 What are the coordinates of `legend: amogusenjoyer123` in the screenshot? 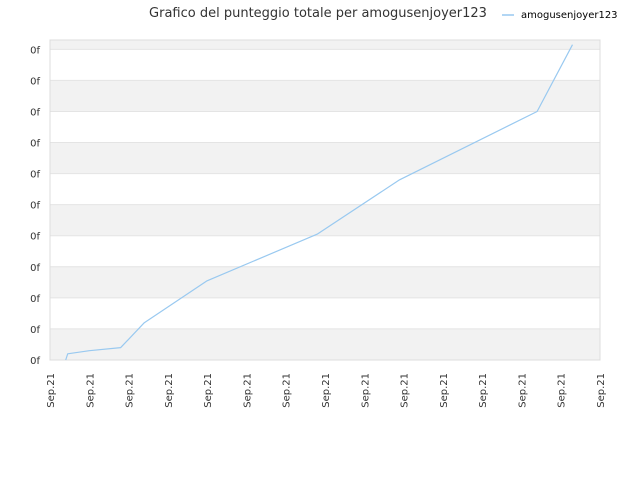 It's located at (560, 15).